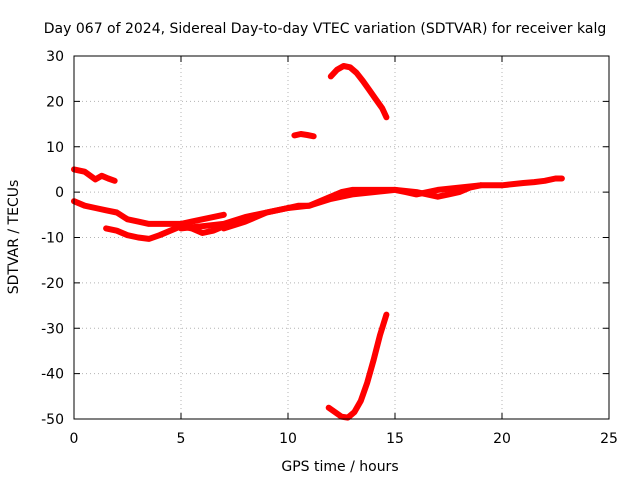 The image size is (640, 480). Describe the element at coordinates (55, 57) in the screenshot. I see `y-tick-label: 30` at that location.